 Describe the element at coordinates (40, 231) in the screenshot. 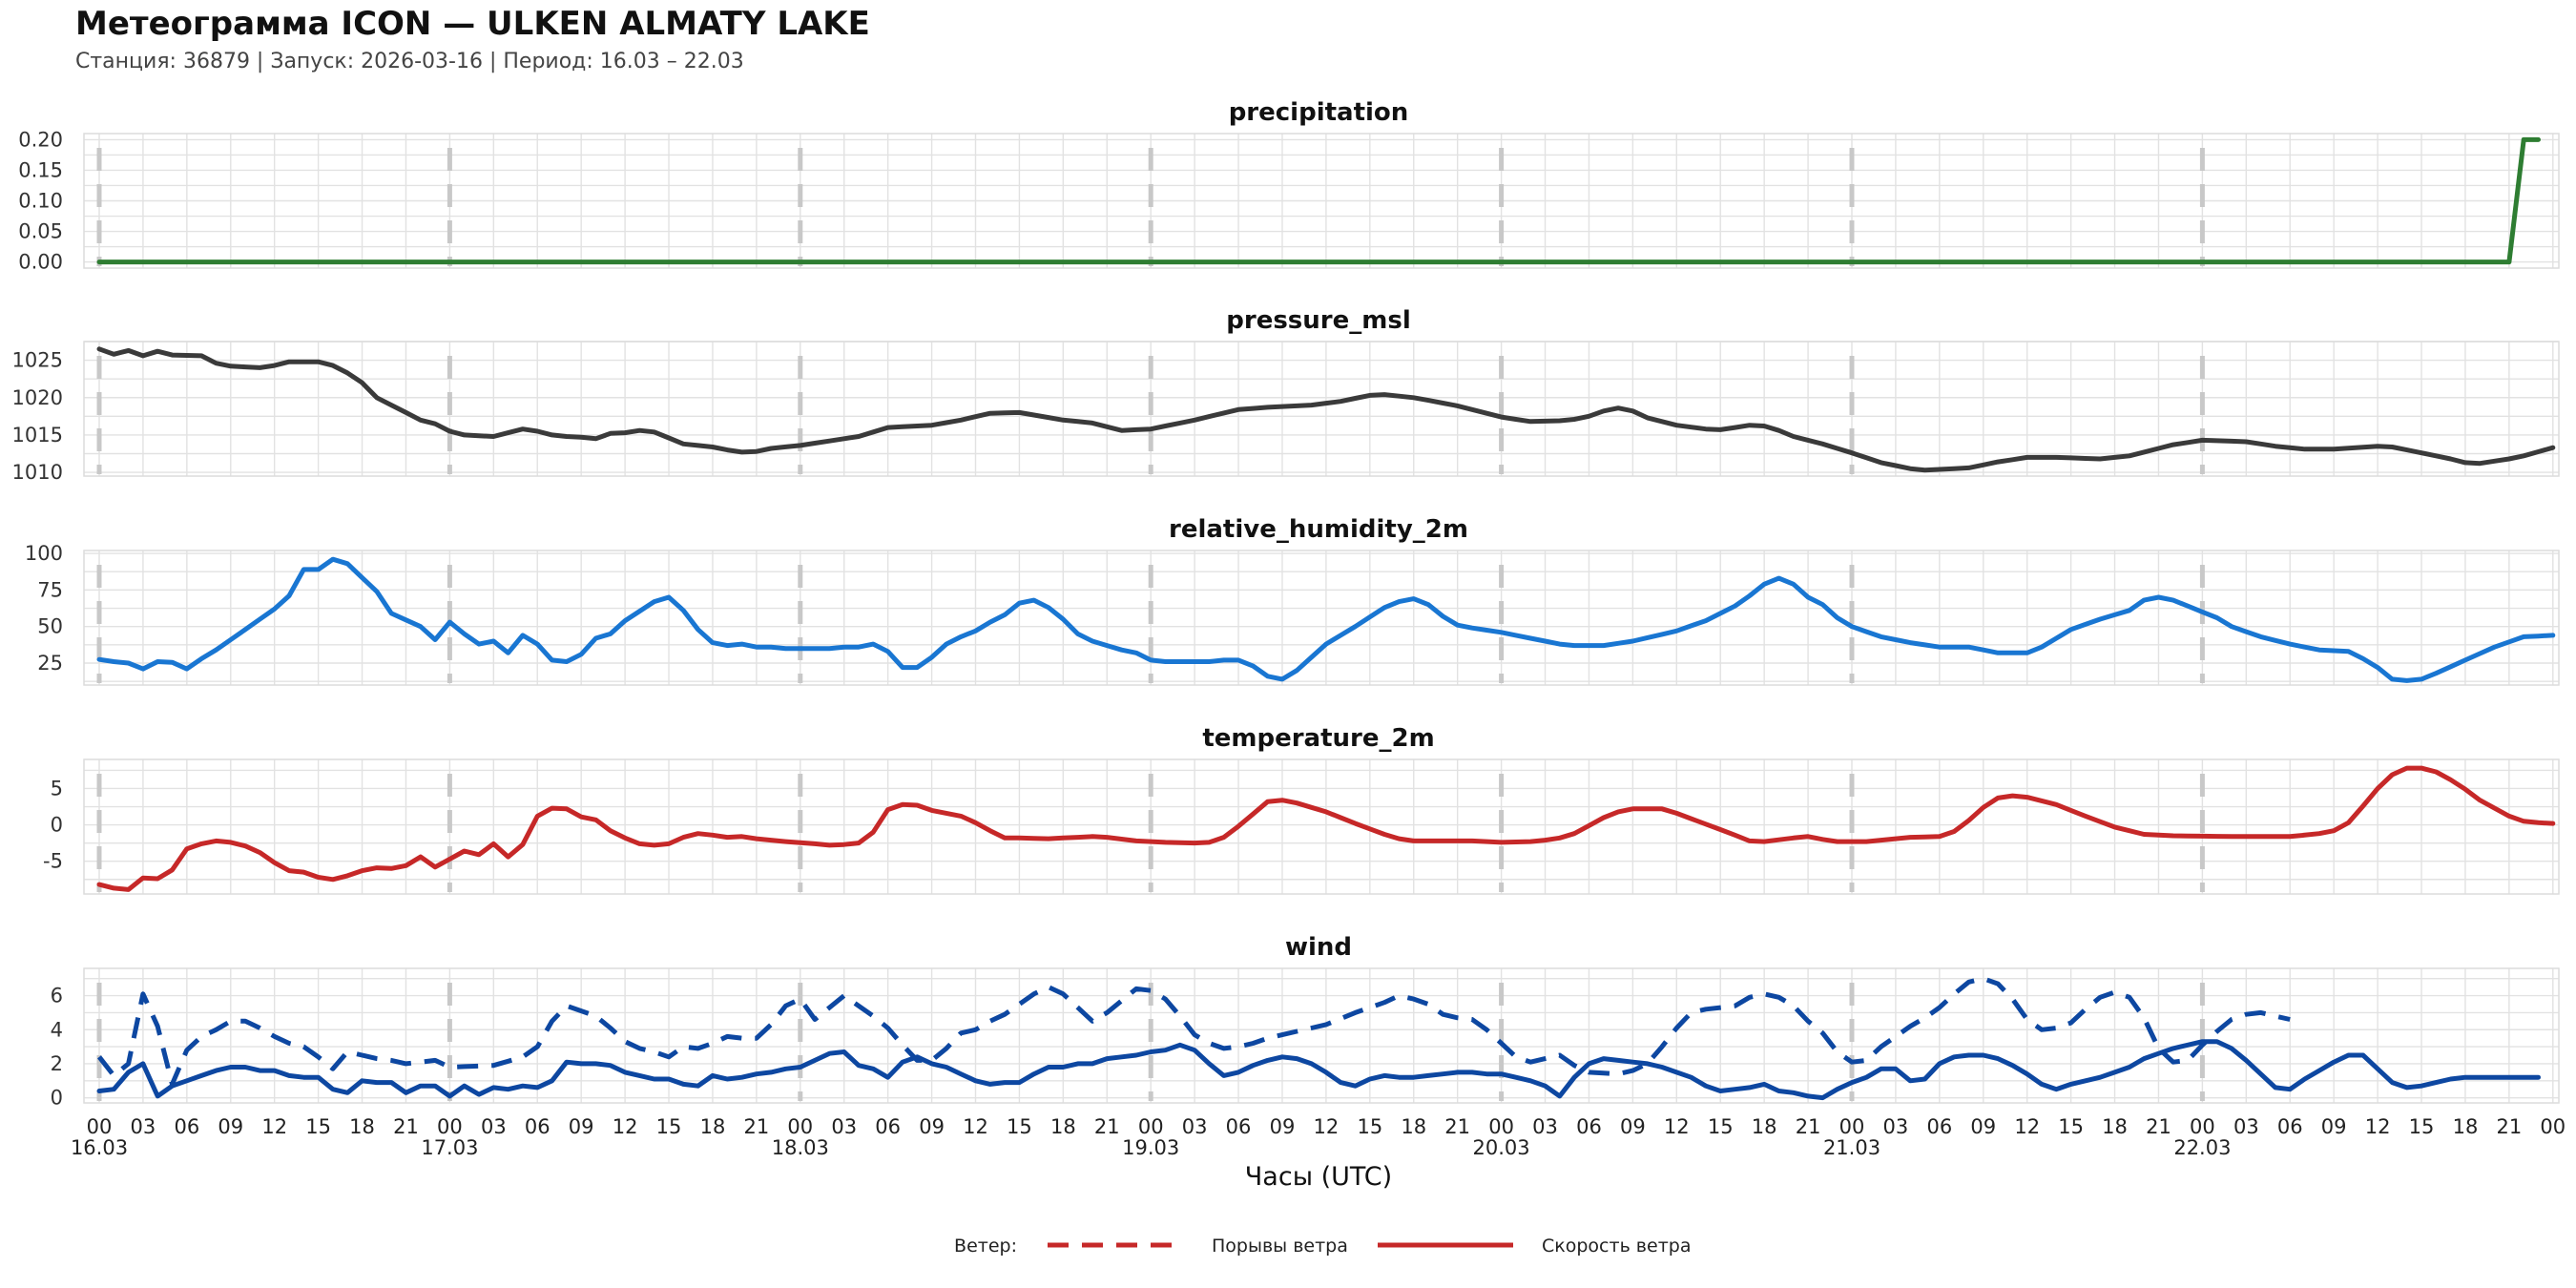

I see `y-tick-label: 0.05` at that location.